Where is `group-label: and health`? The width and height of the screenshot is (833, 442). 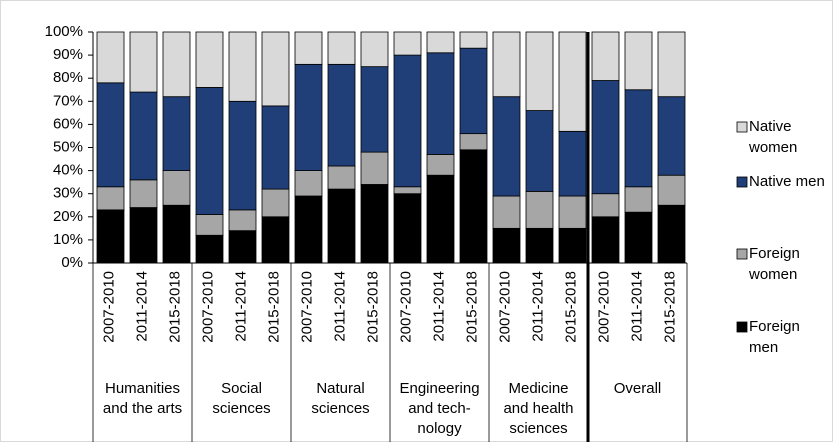
group-label: and health is located at coordinates (538, 408).